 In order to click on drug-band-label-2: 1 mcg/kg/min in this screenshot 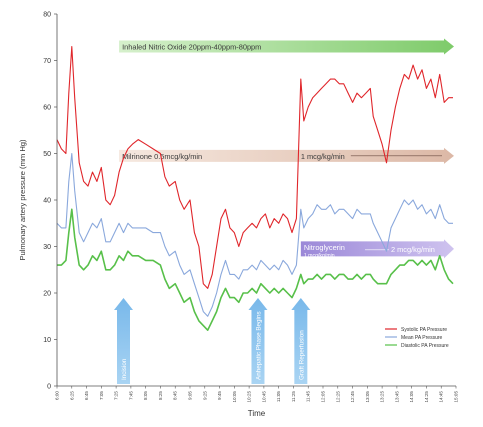, I will do `click(323, 156)`.